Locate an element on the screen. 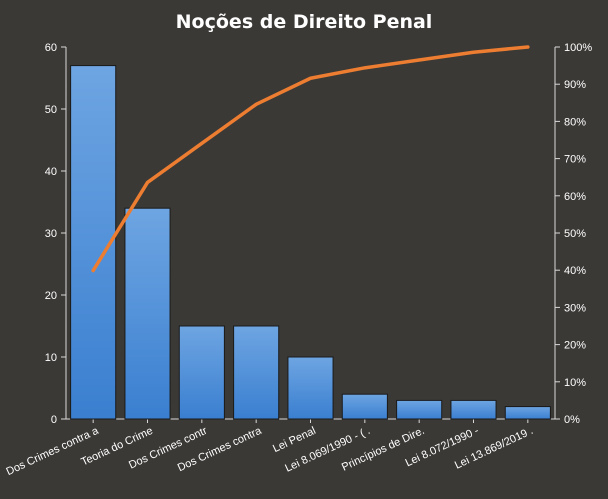  chart-title: Noções de Direito Penal is located at coordinates (304, 22).